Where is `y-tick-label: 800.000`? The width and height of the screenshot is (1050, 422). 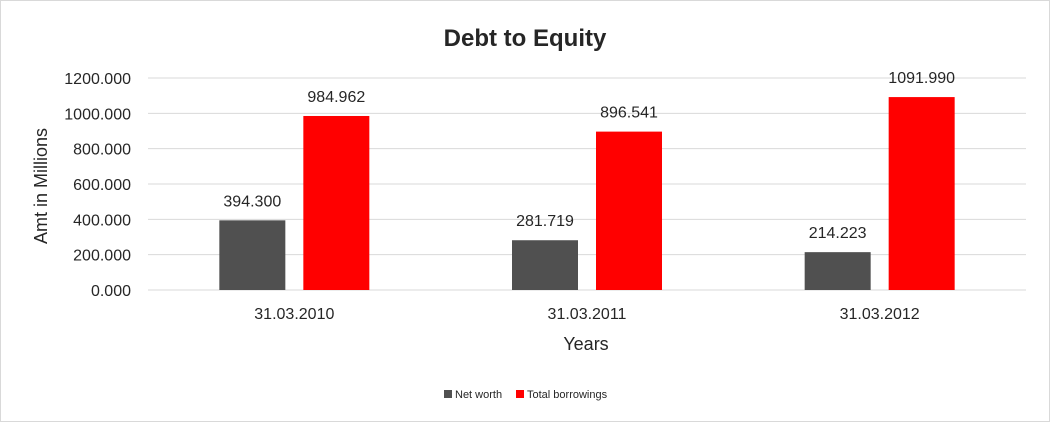
y-tick-label: 800.000 is located at coordinates (102, 150).